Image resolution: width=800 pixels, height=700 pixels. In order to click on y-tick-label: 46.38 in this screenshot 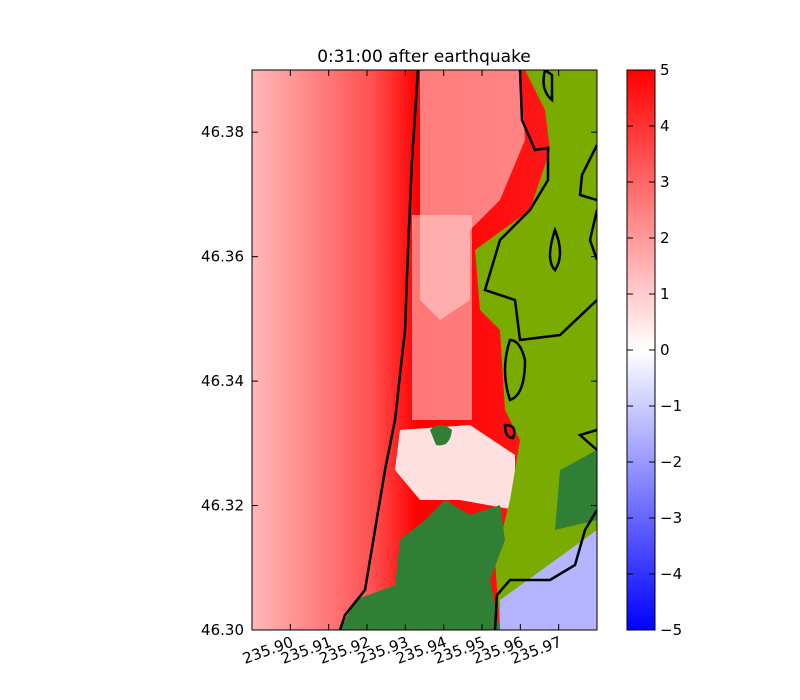, I will do `click(222, 132)`.